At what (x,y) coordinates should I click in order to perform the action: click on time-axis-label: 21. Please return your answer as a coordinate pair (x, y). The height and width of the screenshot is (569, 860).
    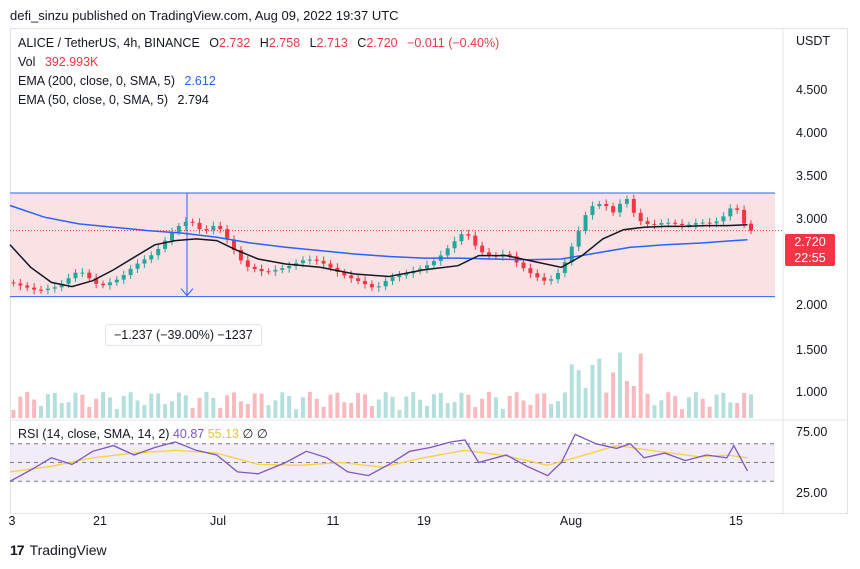
    Looking at the image, I should click on (100, 521).